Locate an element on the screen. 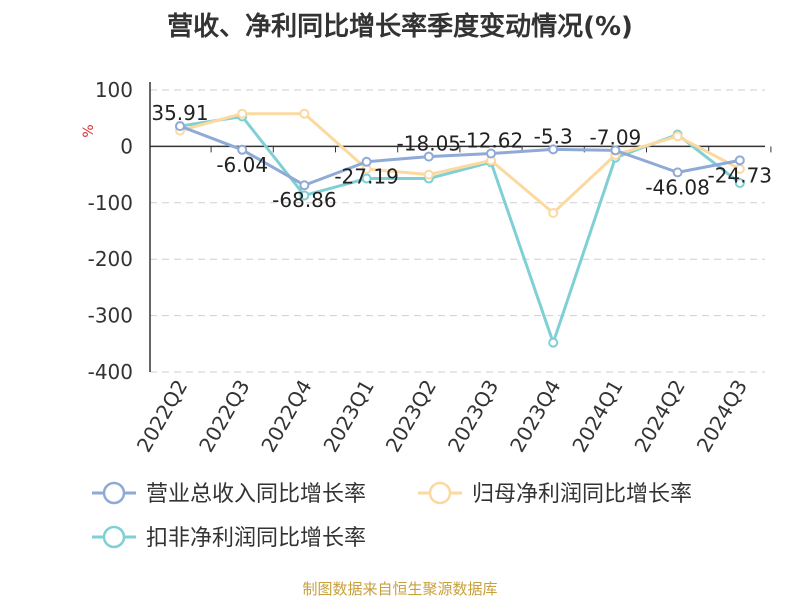  y-tick-label: -300 is located at coordinates (110, 316).